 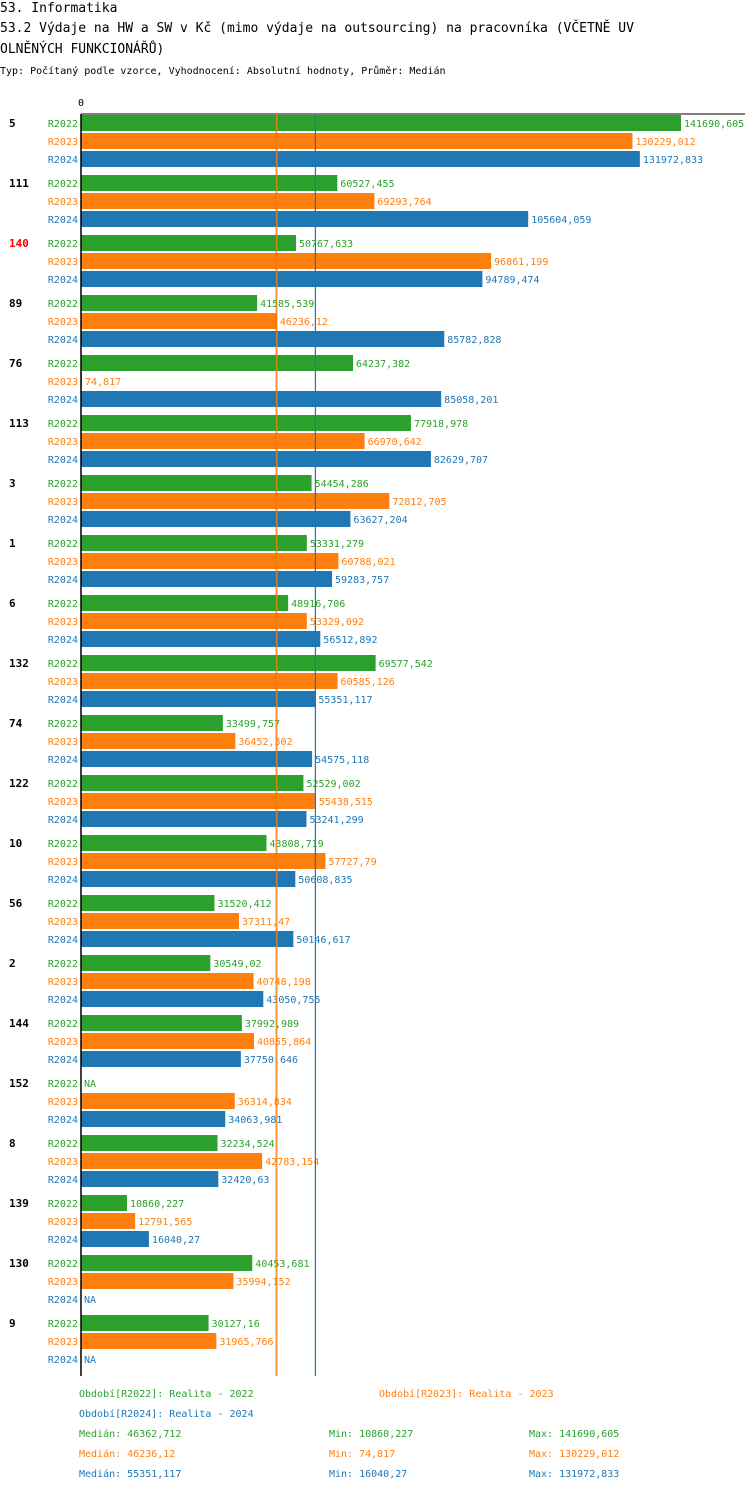 I want to click on group-label: 111, so click(x=19, y=183).